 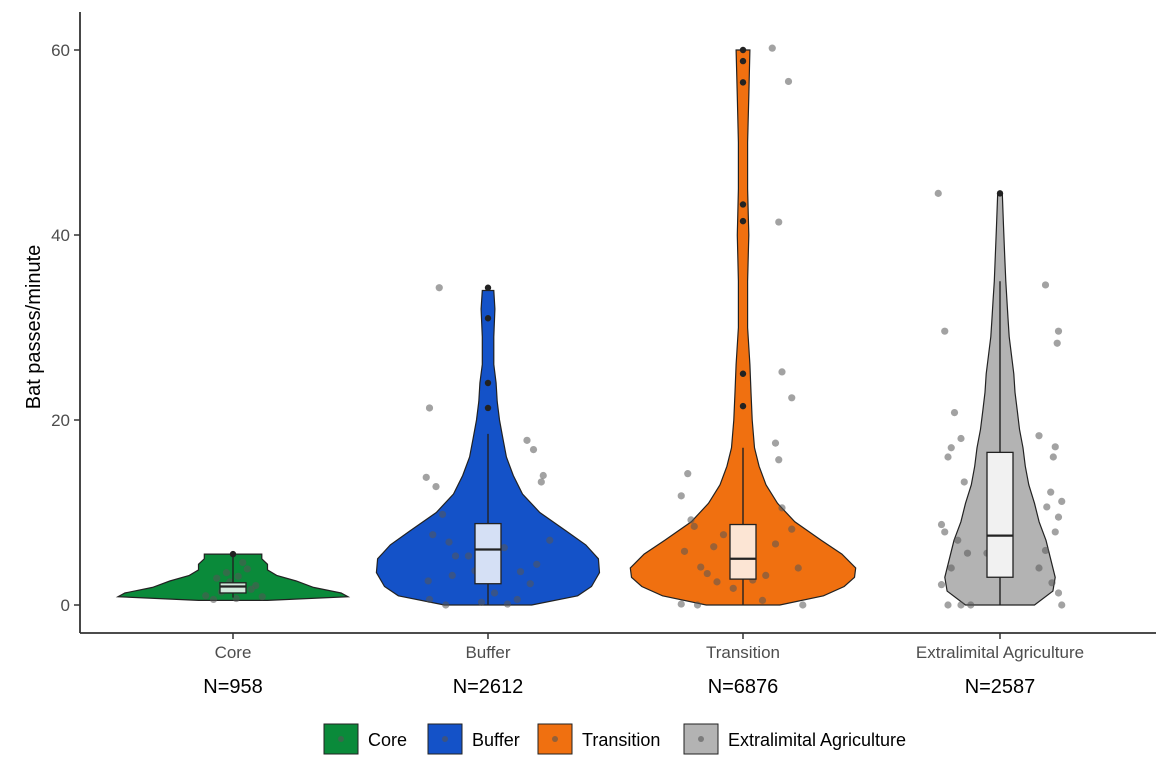 I want to click on series-extralimital-agriculture, so click(x=1000, y=399).